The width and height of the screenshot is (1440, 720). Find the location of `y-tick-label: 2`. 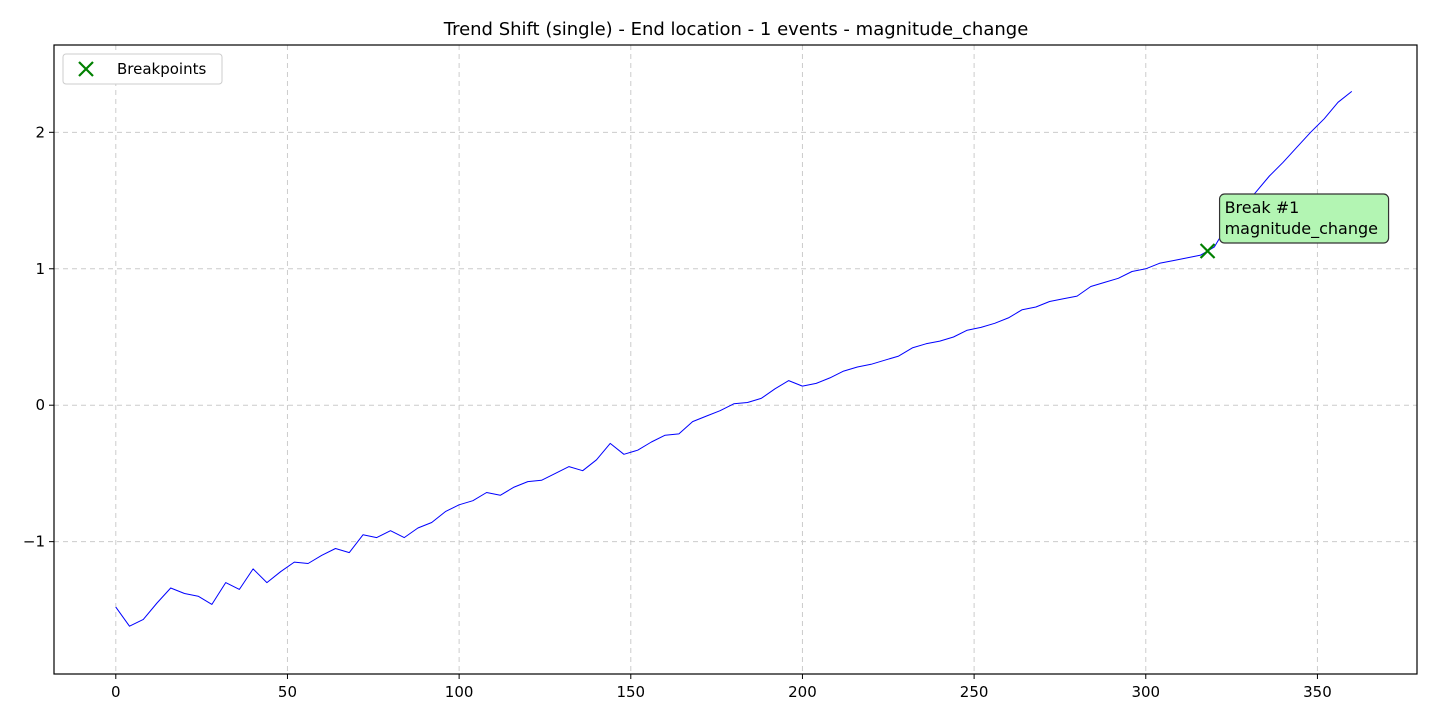

y-tick-label: 2 is located at coordinates (40, 132).